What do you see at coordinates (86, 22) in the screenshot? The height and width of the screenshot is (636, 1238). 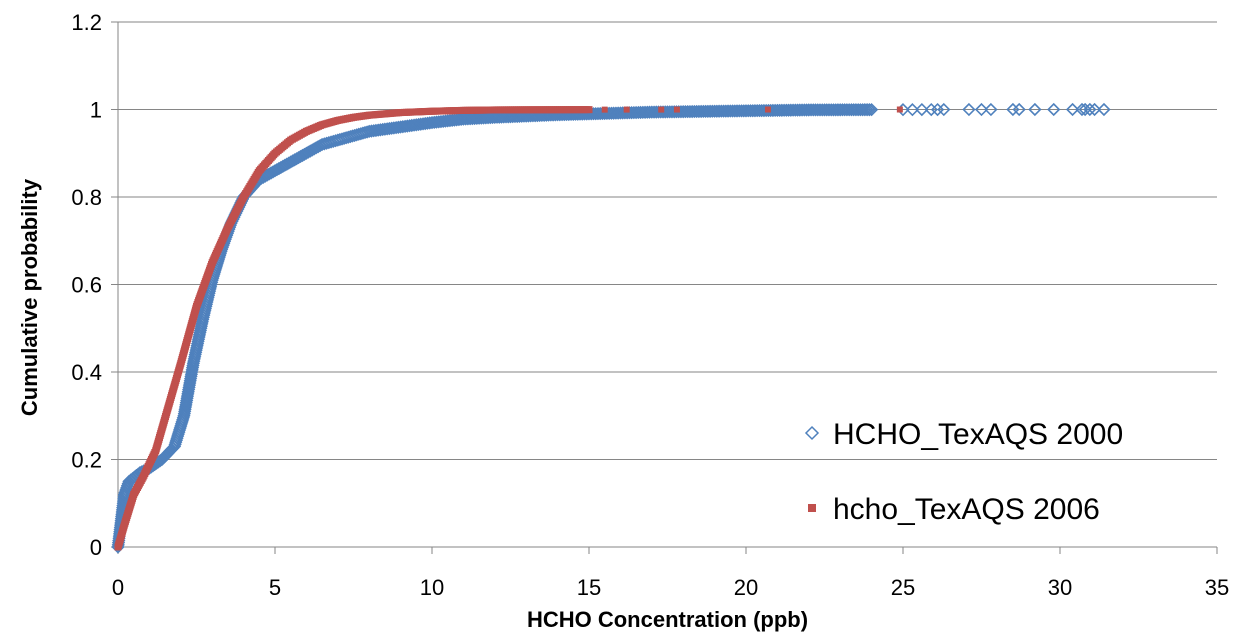 I see `y-tick-label: 1.2` at bounding box center [86, 22].